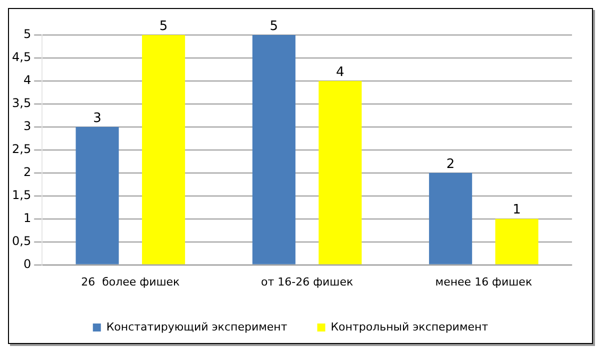 The image size is (599, 350). Describe the element at coordinates (22, 241) in the screenshot. I see `y-tick-label: 0,5` at that location.